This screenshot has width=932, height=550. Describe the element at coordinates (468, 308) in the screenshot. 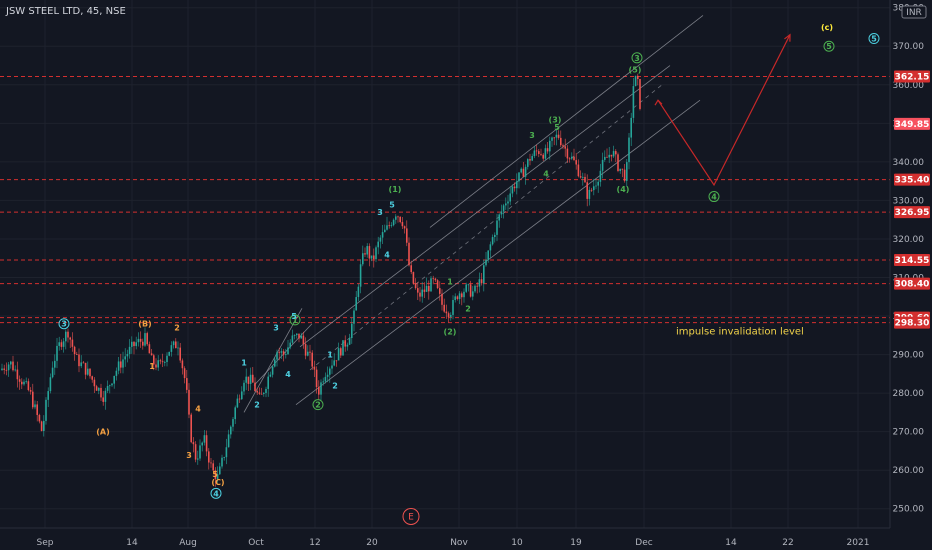

I see `wave-label: 2` at that location.